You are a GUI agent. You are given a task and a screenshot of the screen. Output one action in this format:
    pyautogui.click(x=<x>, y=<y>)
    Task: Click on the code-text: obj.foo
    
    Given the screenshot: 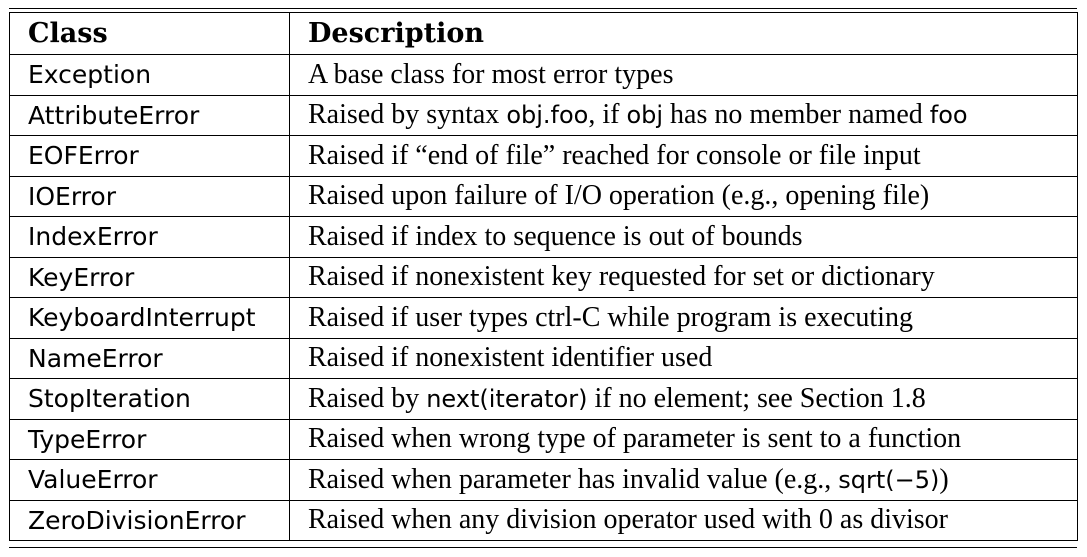 What is the action you would take?
    pyautogui.click(x=547, y=115)
    